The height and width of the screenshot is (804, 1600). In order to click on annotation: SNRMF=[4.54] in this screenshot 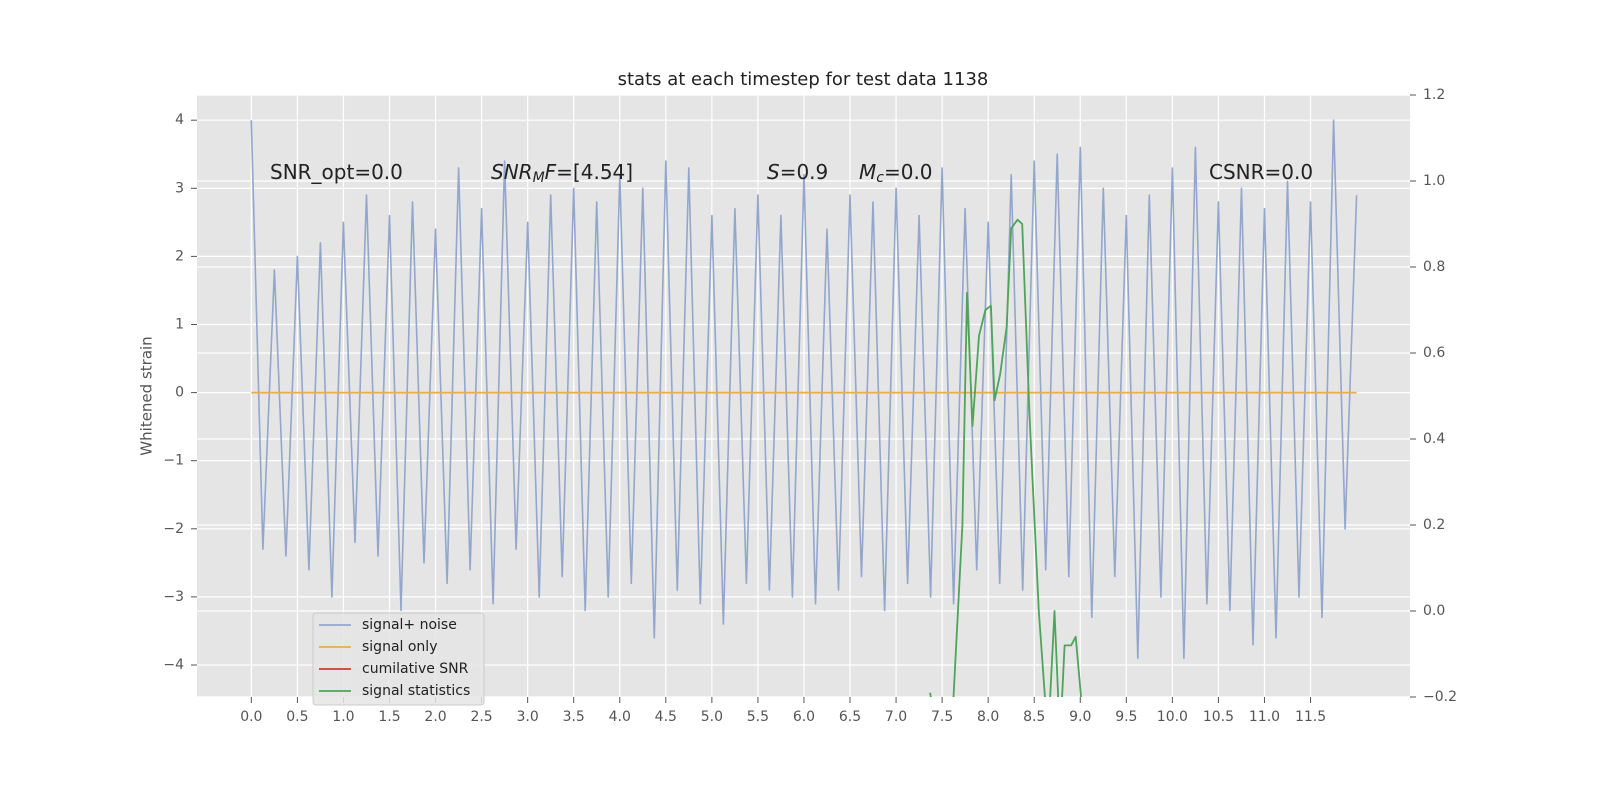, I will do `click(562, 173)`.